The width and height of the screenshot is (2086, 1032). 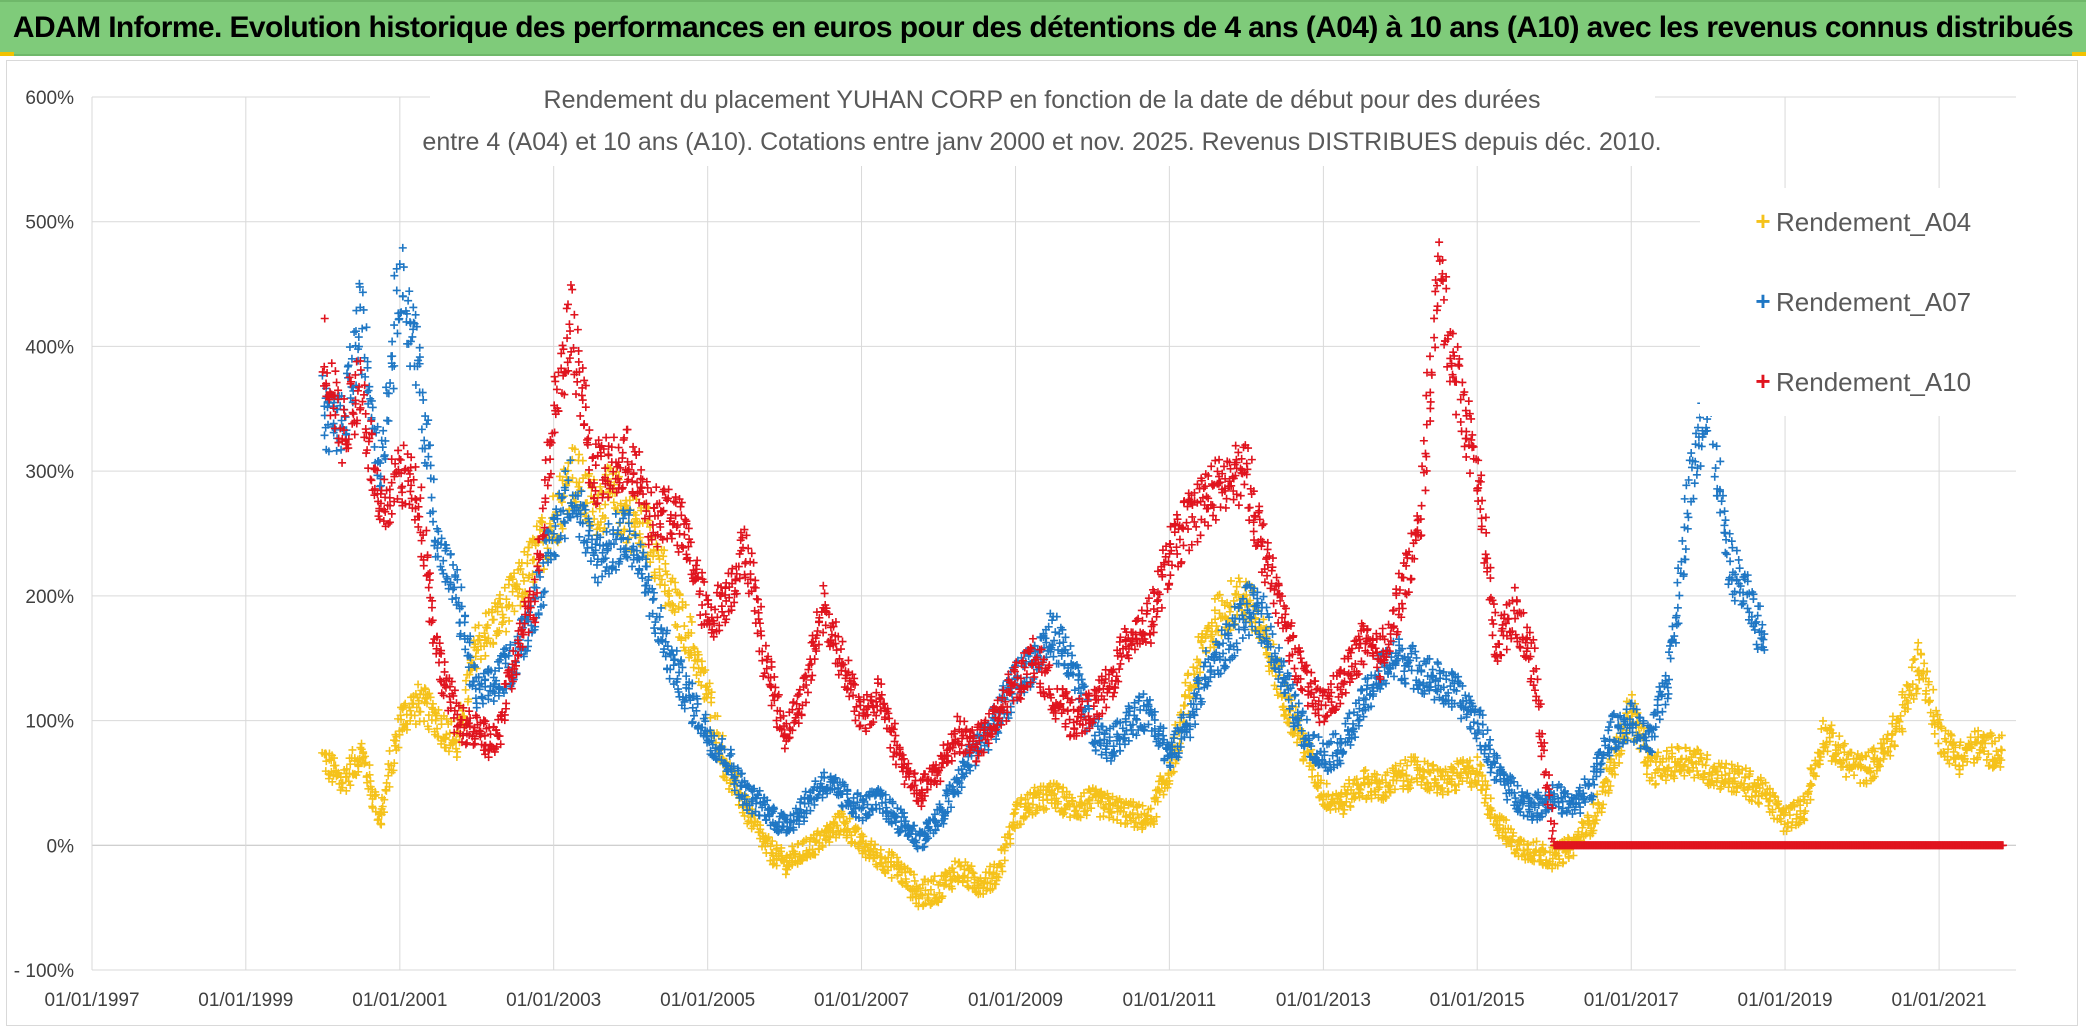 What do you see at coordinates (1631, 1000) in the screenshot?
I see `x-tick-label: 01/01/2017` at bounding box center [1631, 1000].